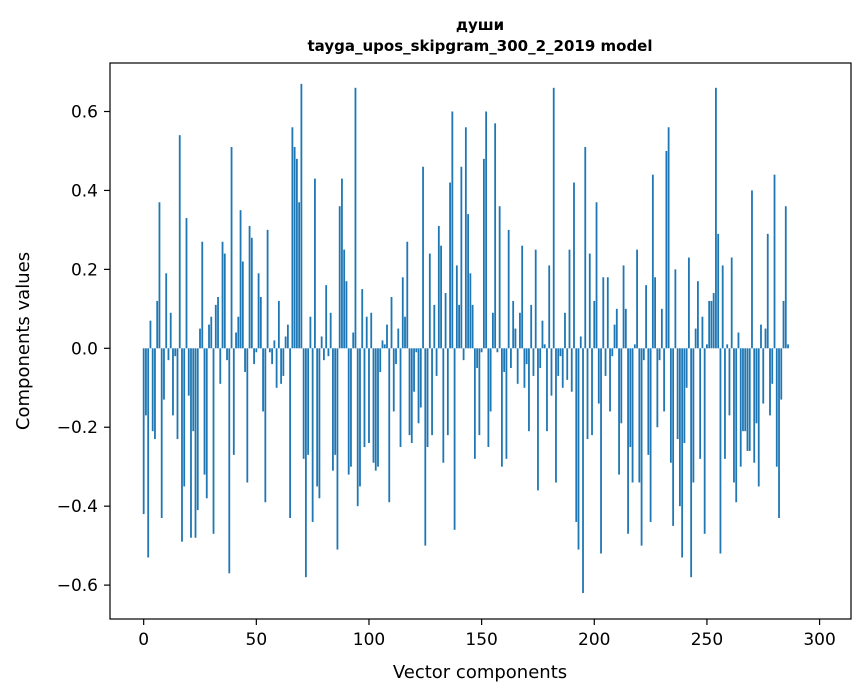  What do you see at coordinates (481, 640) in the screenshot?
I see `x-tick-label: 150` at bounding box center [481, 640].